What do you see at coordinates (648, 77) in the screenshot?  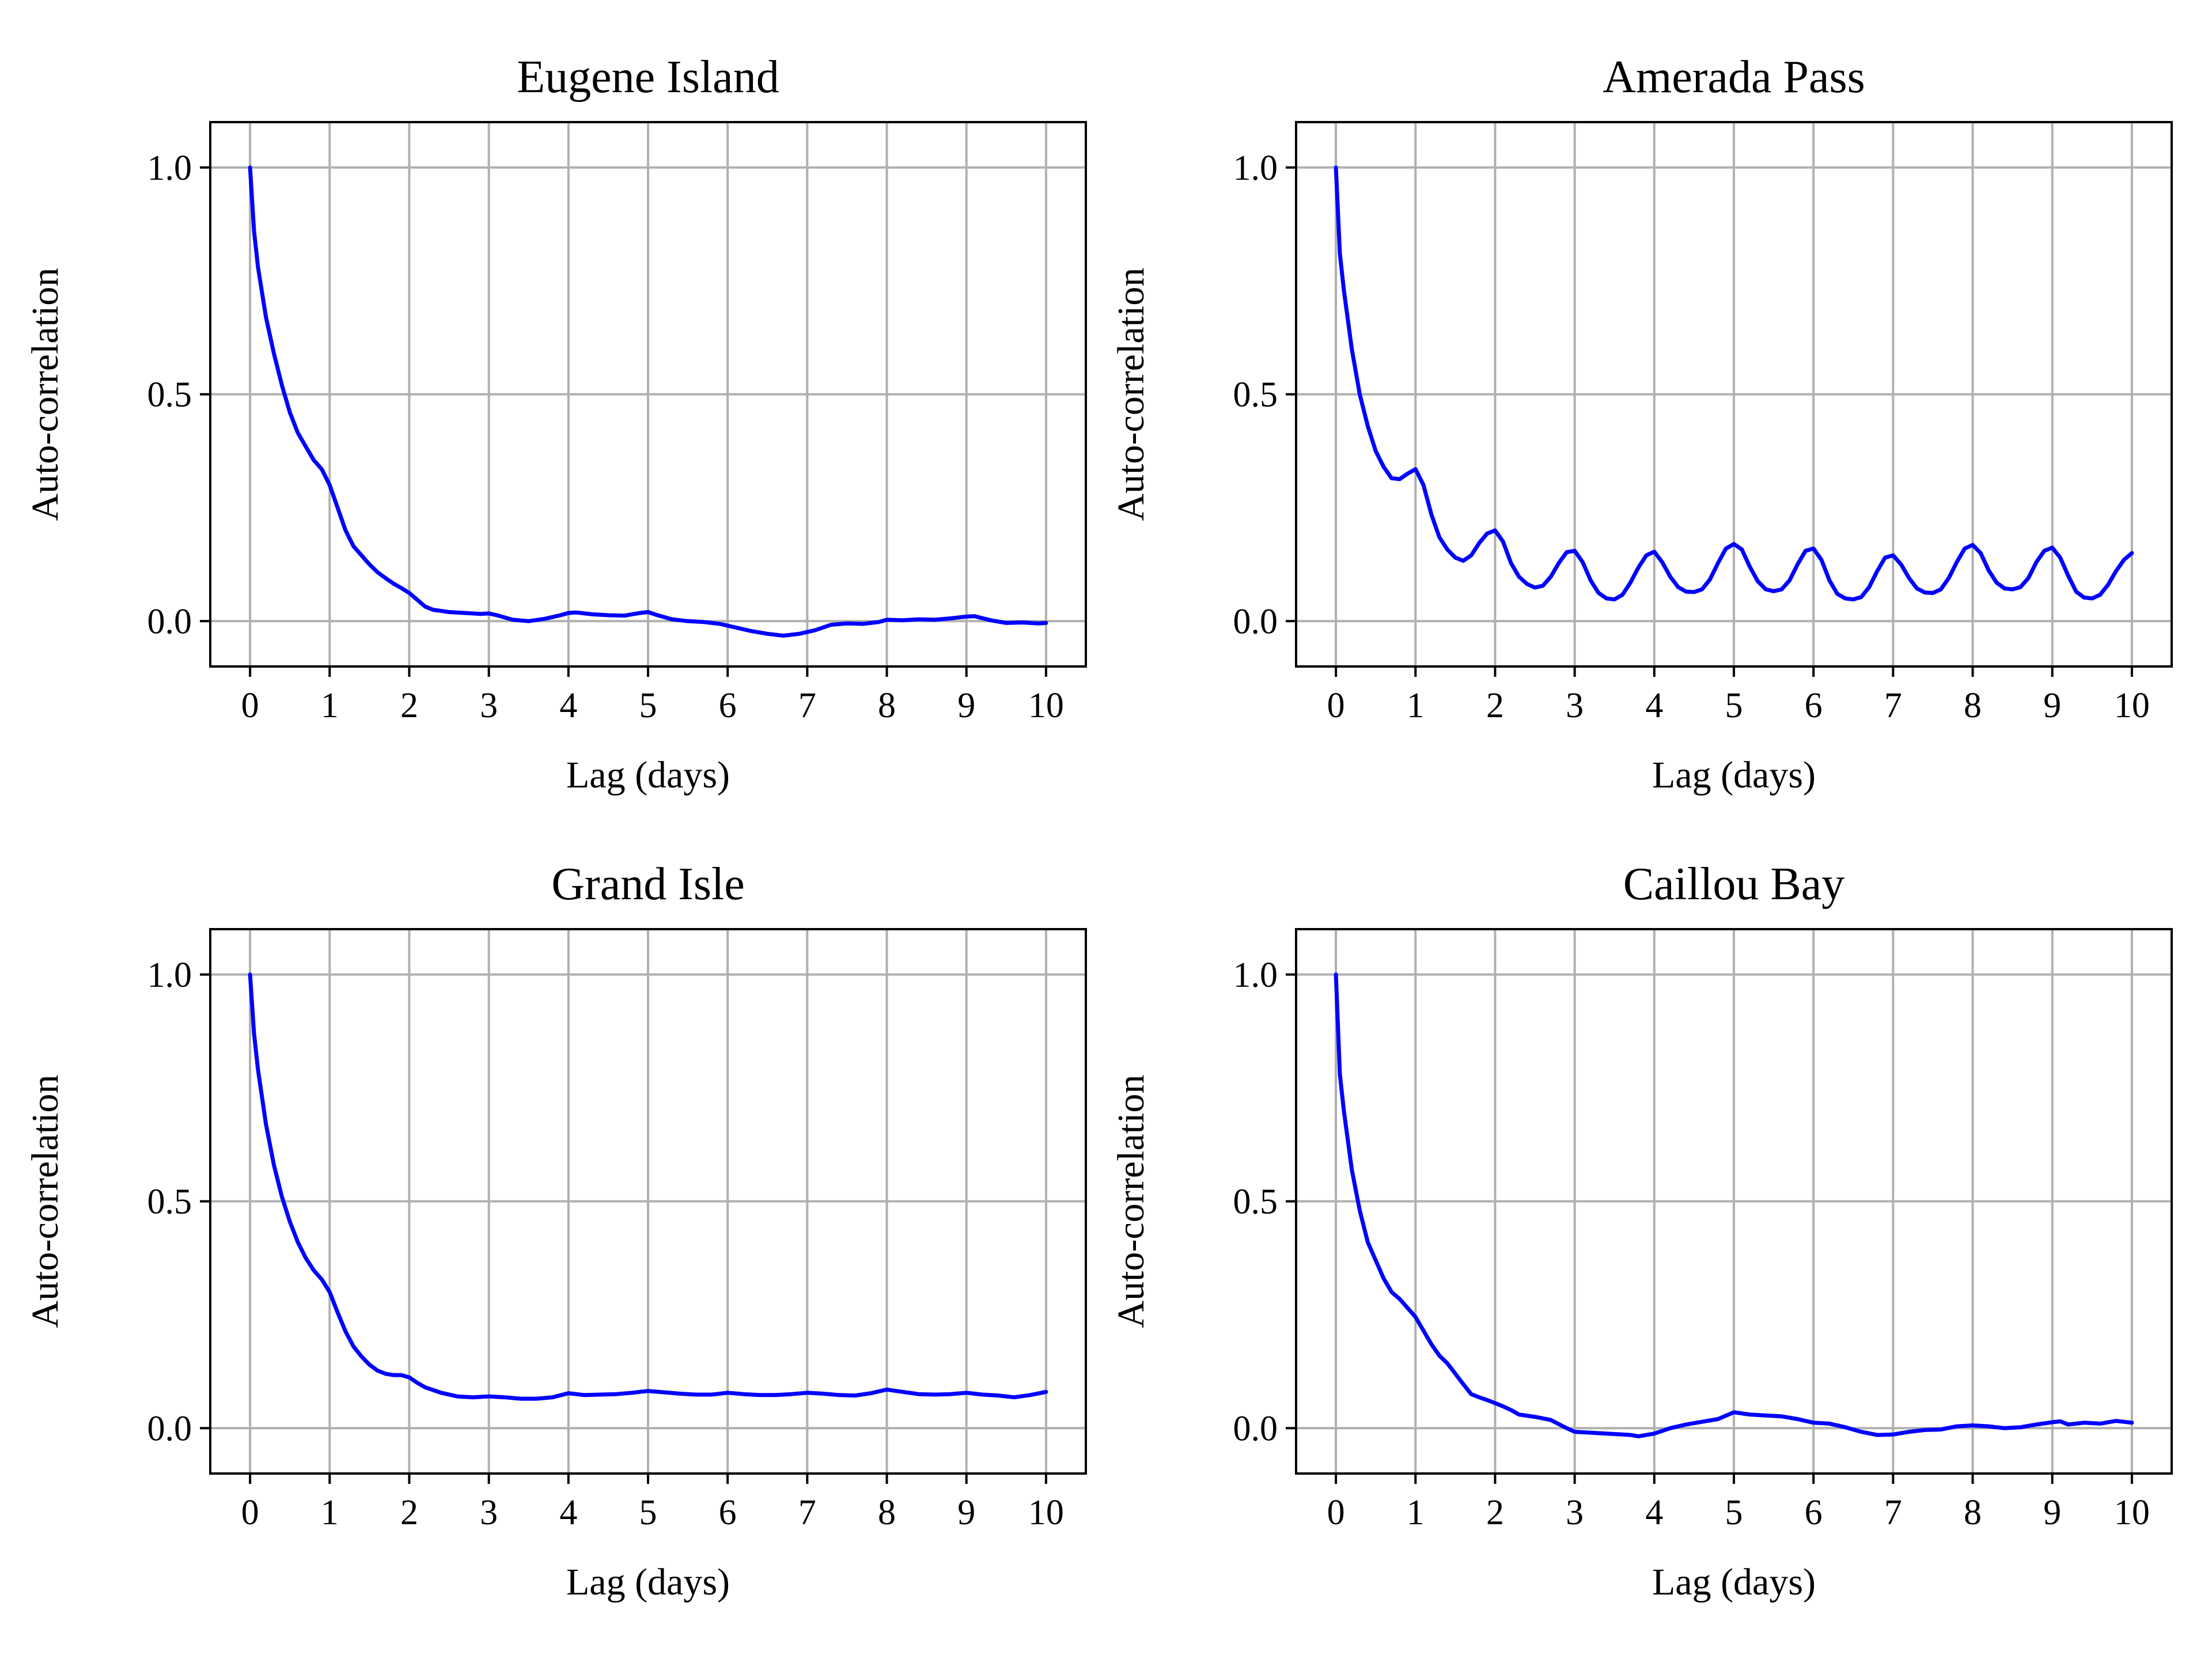 I see `subplot-title: Eugene Island` at bounding box center [648, 77].